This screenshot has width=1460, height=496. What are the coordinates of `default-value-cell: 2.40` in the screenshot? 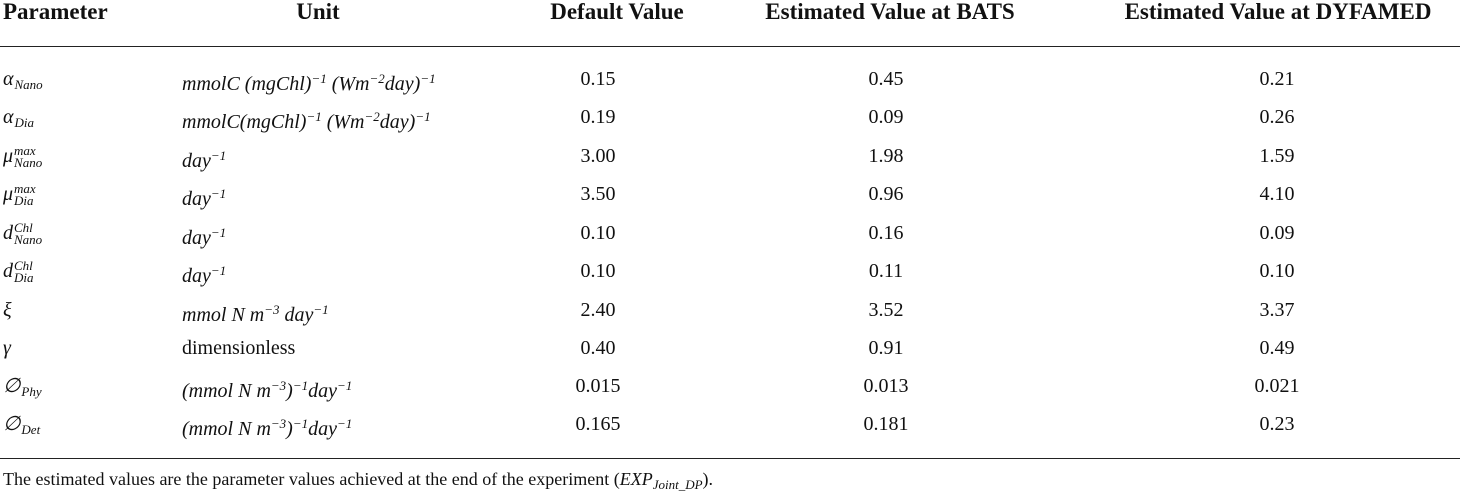 It's located at (598, 310).